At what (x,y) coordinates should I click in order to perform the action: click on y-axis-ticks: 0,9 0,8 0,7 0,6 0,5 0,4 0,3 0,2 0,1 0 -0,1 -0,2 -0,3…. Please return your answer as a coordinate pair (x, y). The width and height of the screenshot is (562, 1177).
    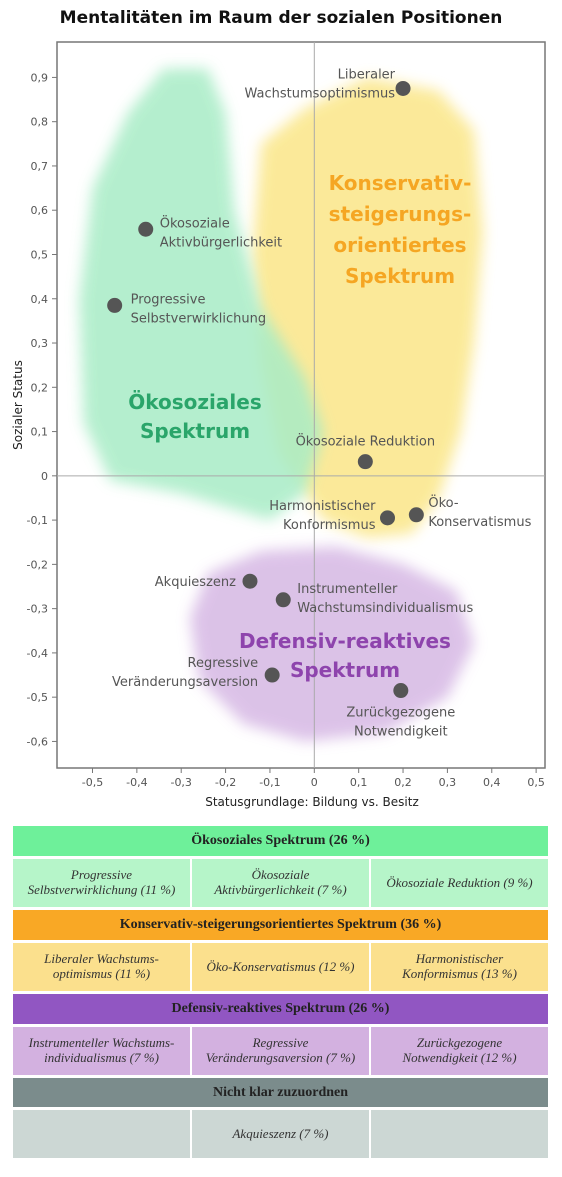
    Looking at the image, I should click on (42, 409).